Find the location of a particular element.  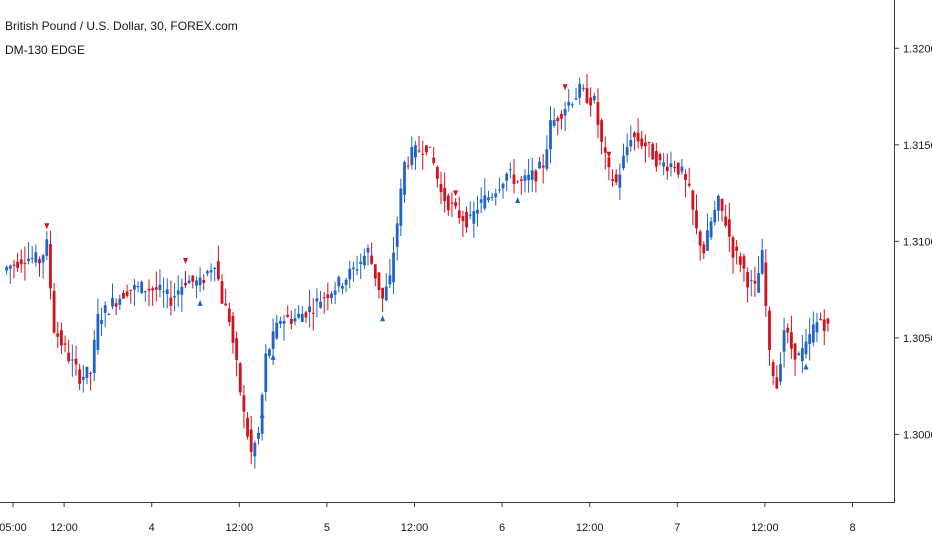

time-tick-label: 8 is located at coordinates (852, 528).